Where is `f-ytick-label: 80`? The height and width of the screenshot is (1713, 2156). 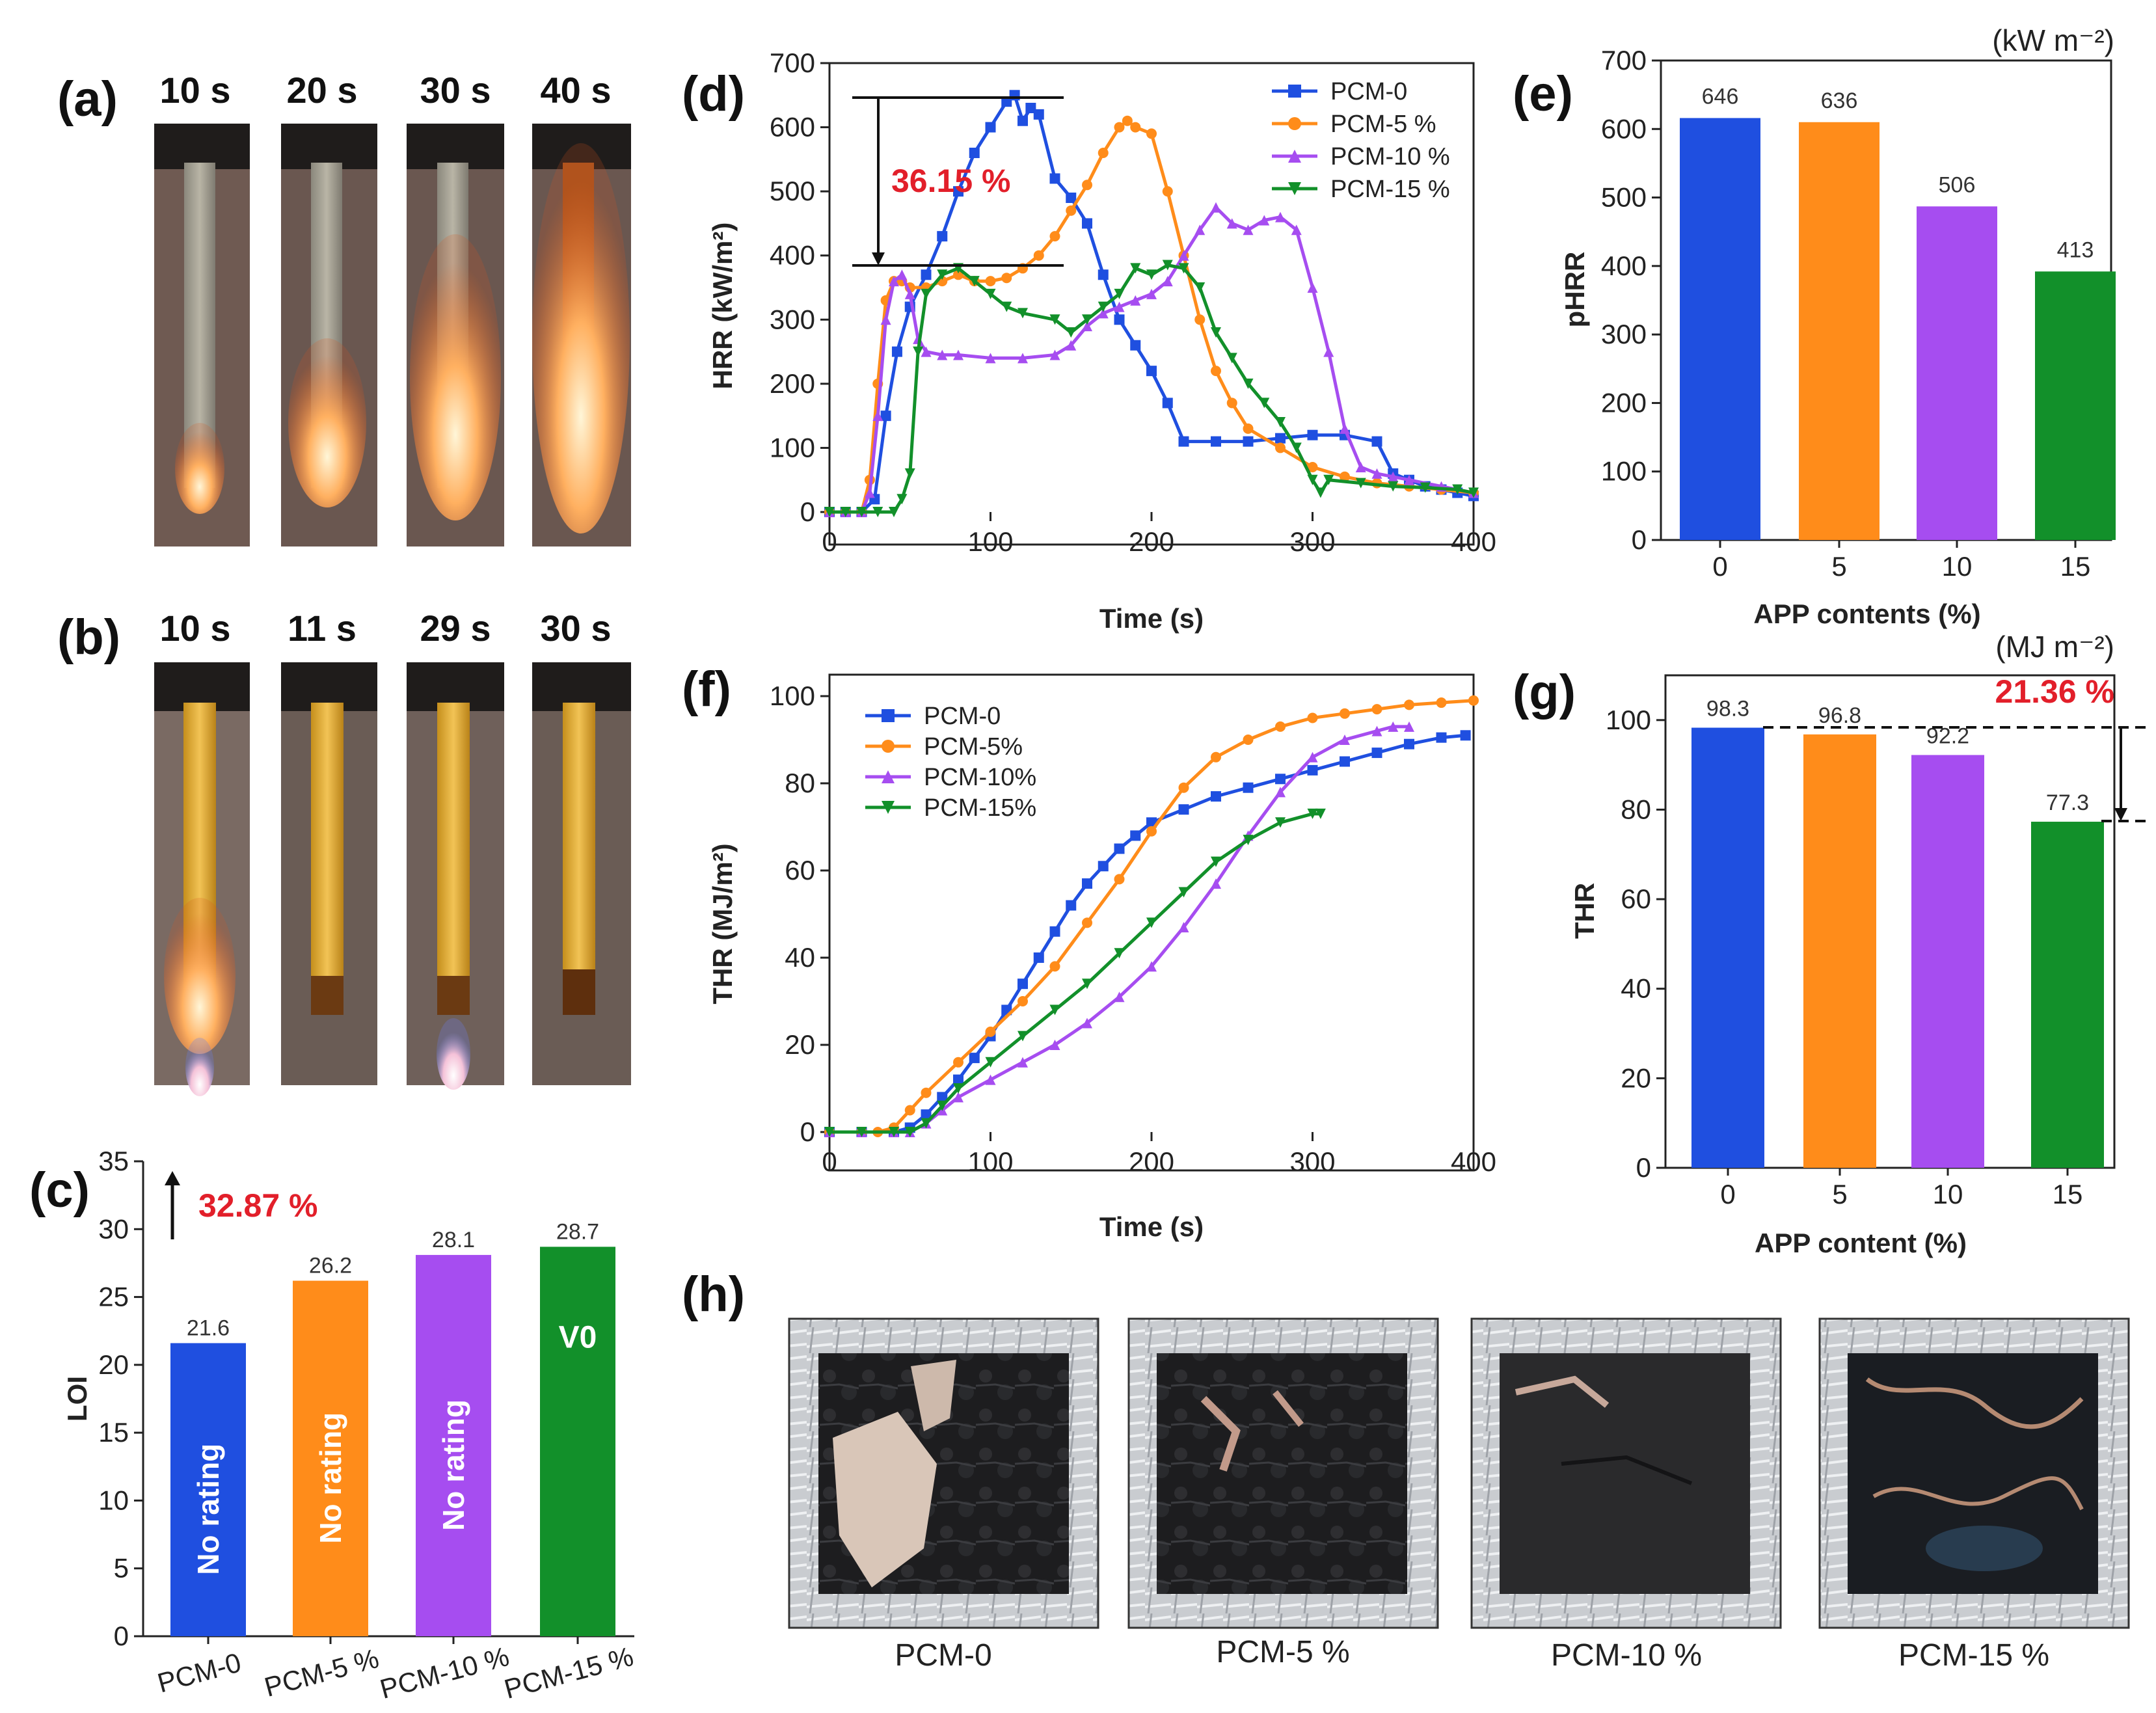
f-ytick-label: 80 is located at coordinates (800, 783).